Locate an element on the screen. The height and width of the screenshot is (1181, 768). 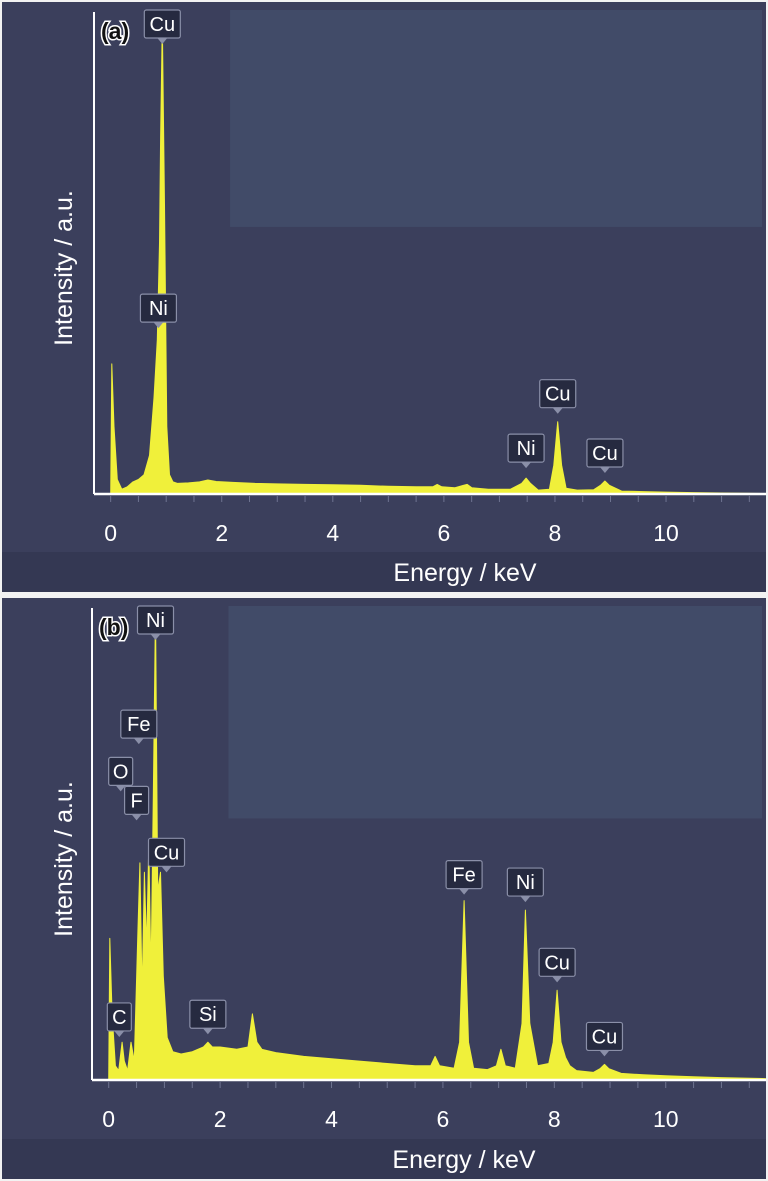
chart-b-peak-label: Si is located at coordinates (208, 1017).